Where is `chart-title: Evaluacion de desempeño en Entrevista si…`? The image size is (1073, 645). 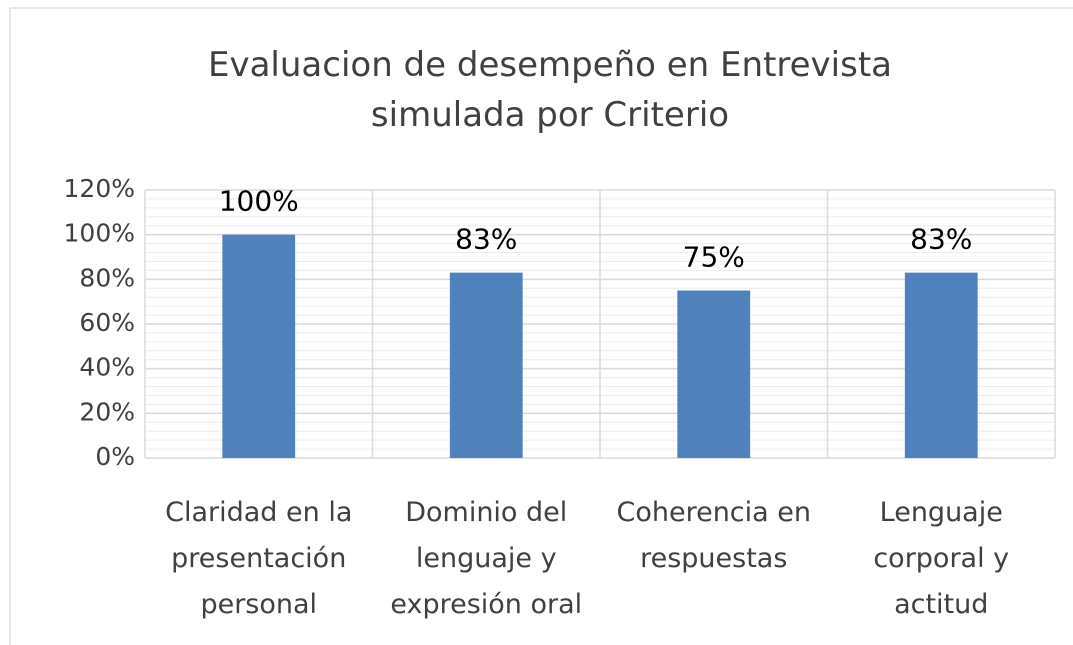
chart-title: Evaluacion de desempeño en Entrevista si… is located at coordinates (550, 90).